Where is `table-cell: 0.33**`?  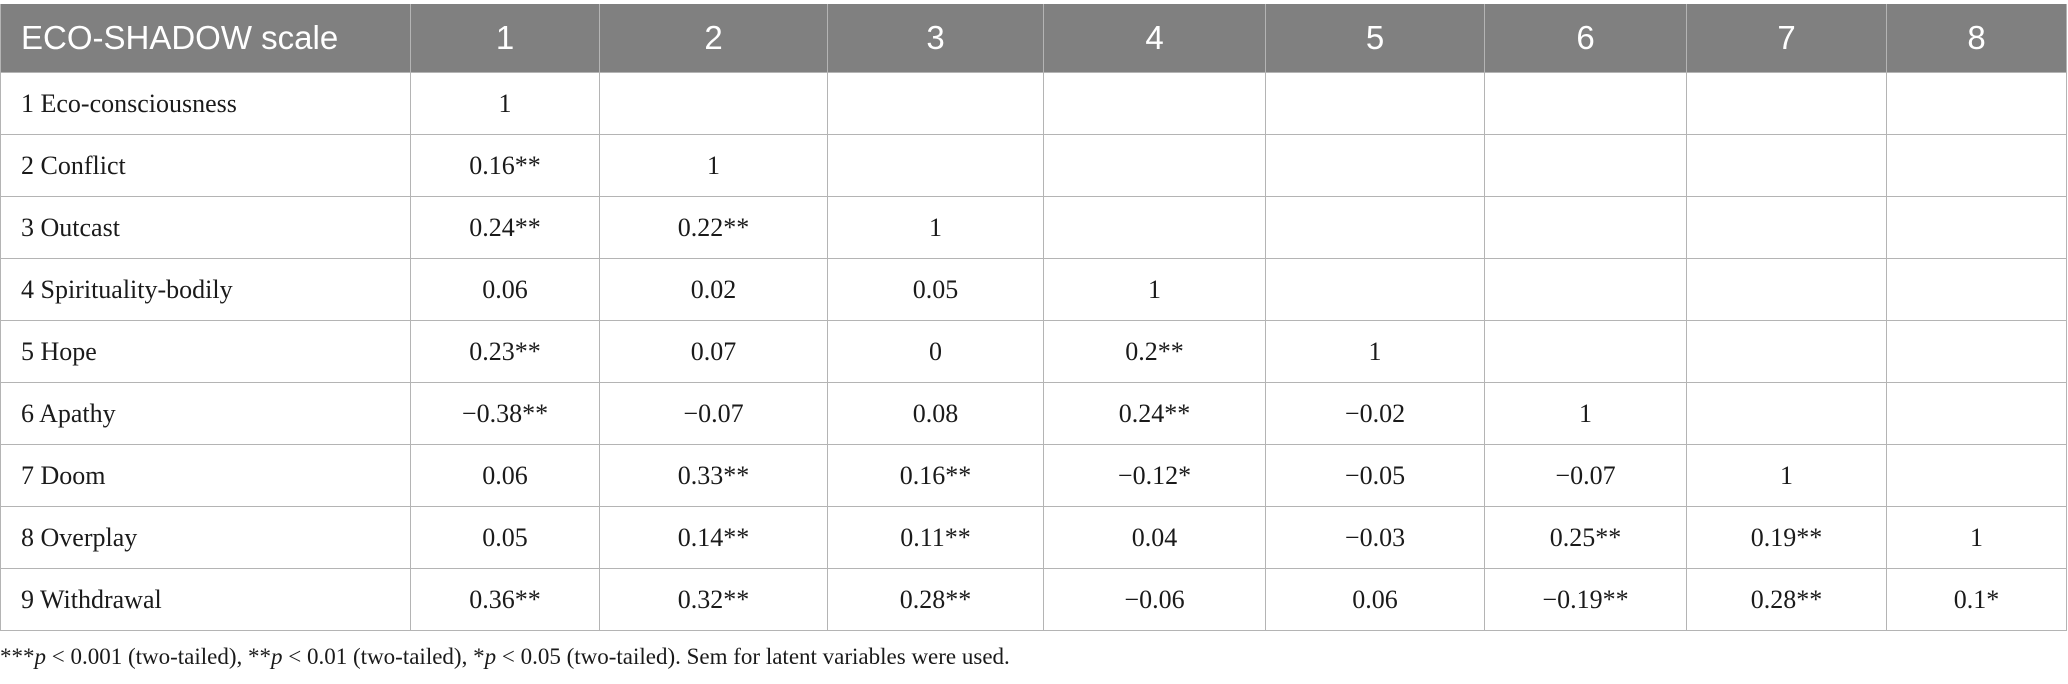 table-cell: 0.33** is located at coordinates (713, 475).